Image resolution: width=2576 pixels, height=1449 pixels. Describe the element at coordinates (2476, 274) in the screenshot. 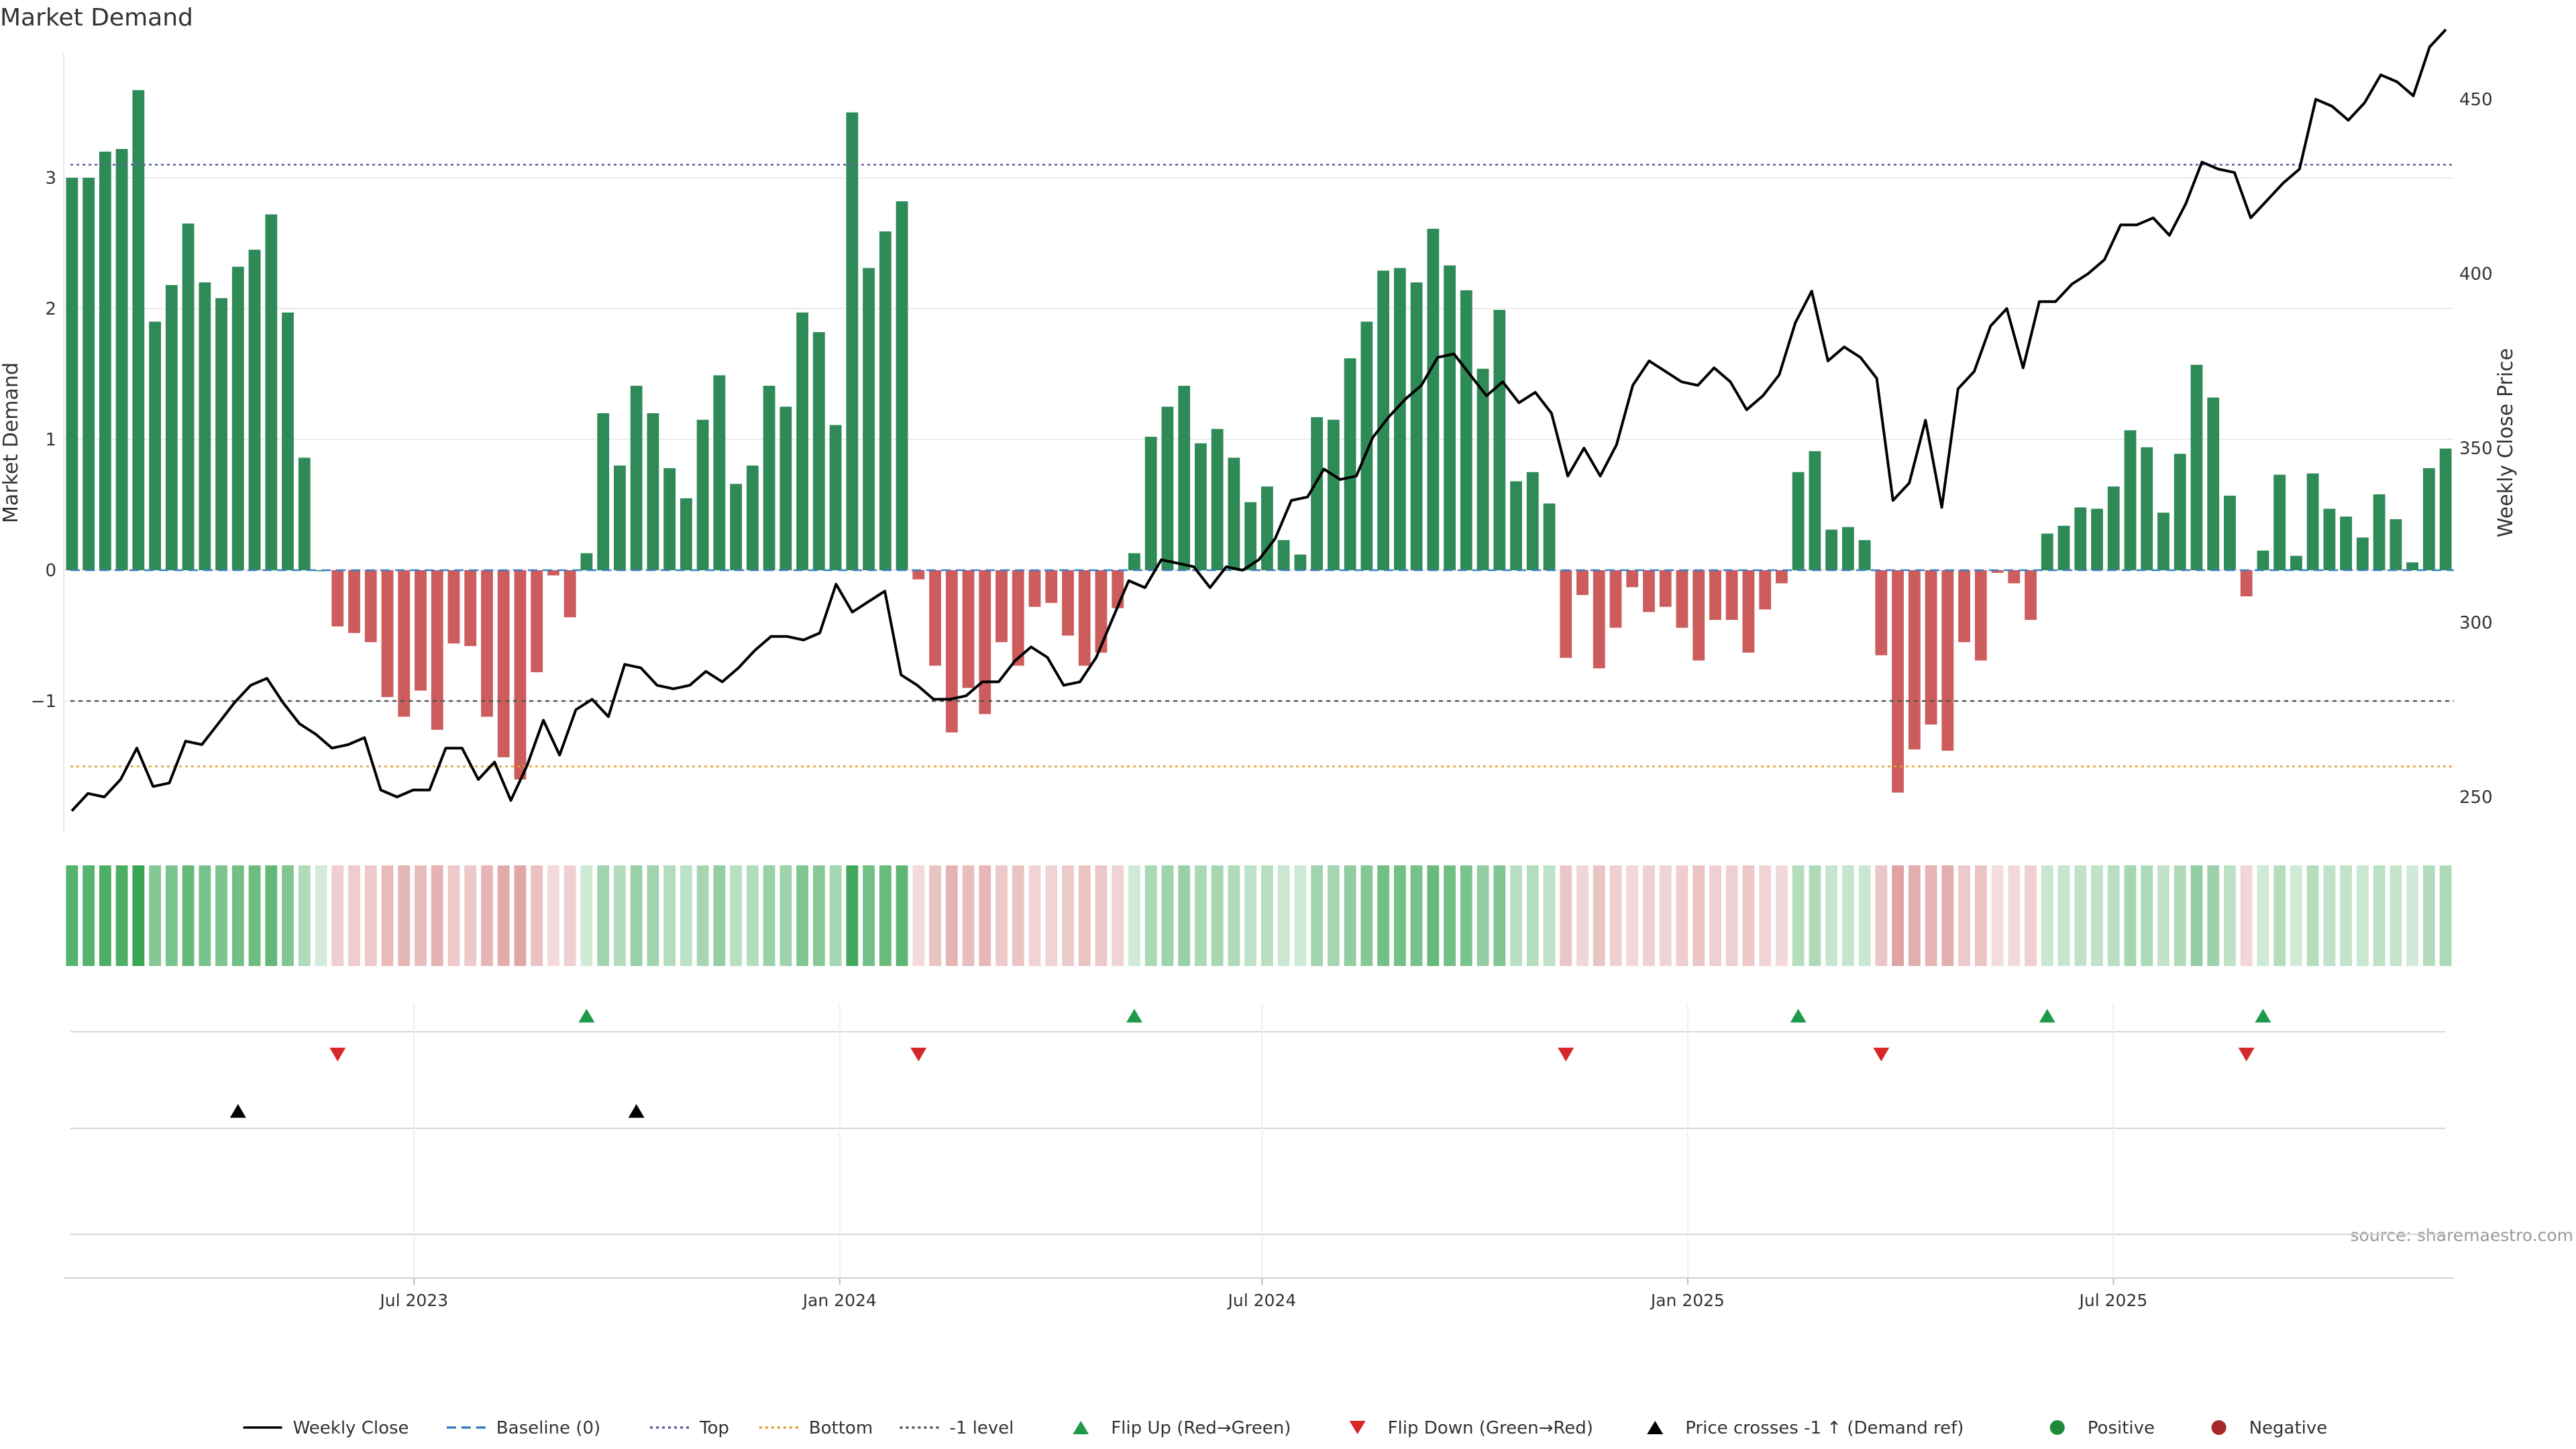

I see `y2-tick-label: 400` at that location.